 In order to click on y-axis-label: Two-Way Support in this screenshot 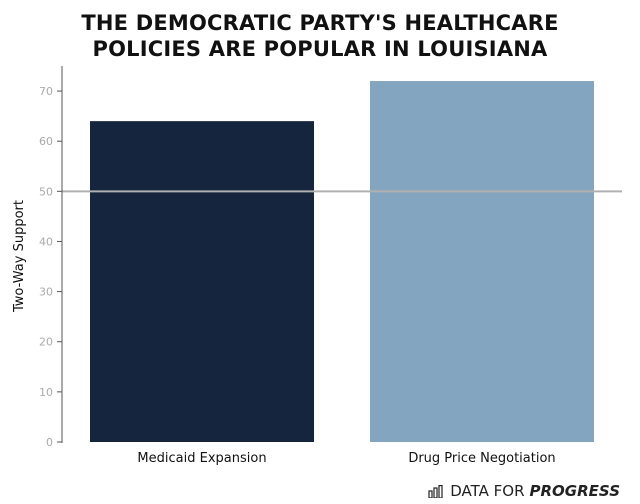, I will do `click(19, 256)`.